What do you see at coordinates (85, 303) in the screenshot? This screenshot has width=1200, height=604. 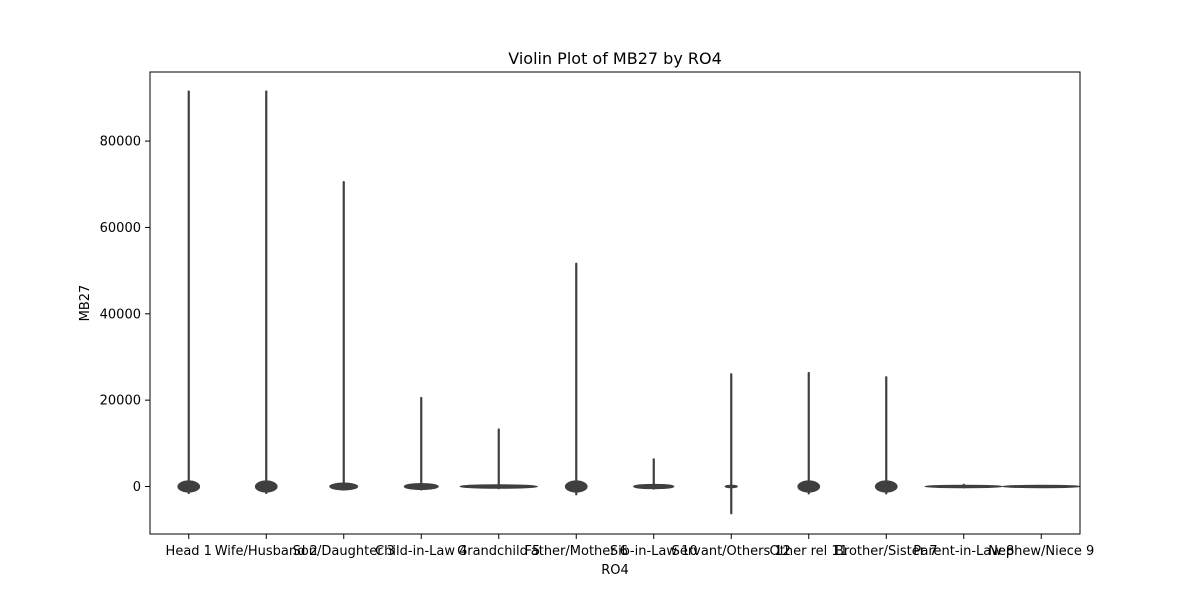 I see `y-axis-label: MB27` at bounding box center [85, 303].